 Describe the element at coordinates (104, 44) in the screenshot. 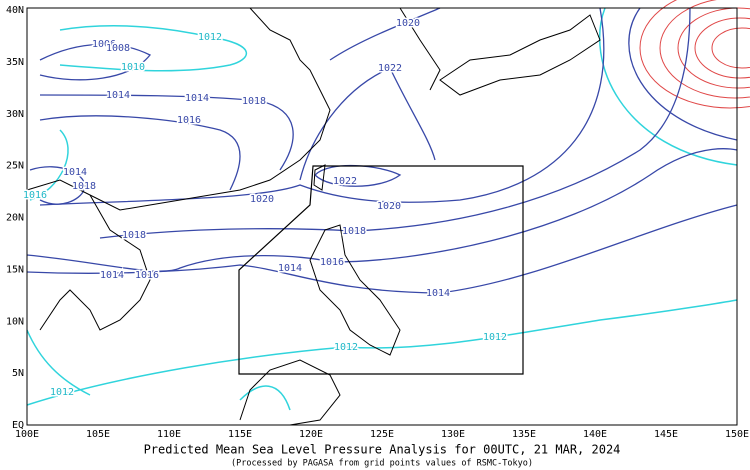

I see `isobar-label: 1006` at that location.